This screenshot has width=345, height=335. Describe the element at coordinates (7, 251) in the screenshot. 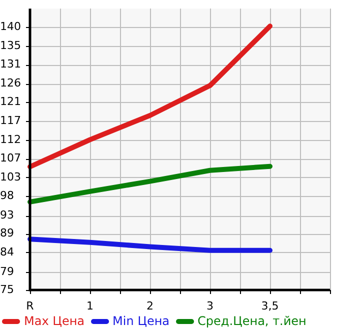

I see `y-tick-label: 84` at that location.